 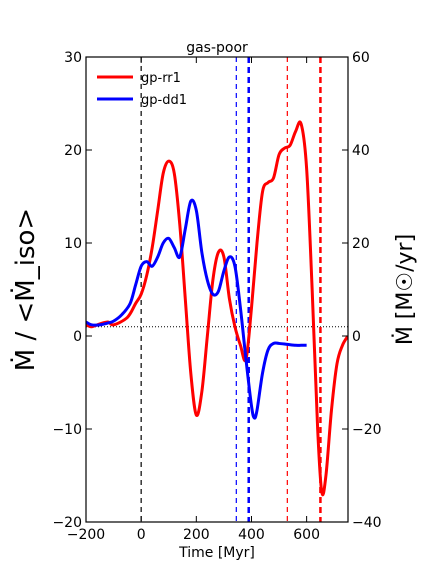 What do you see at coordinates (73, 58) in the screenshot?
I see `y-left-tick-label: 30` at bounding box center [73, 58].